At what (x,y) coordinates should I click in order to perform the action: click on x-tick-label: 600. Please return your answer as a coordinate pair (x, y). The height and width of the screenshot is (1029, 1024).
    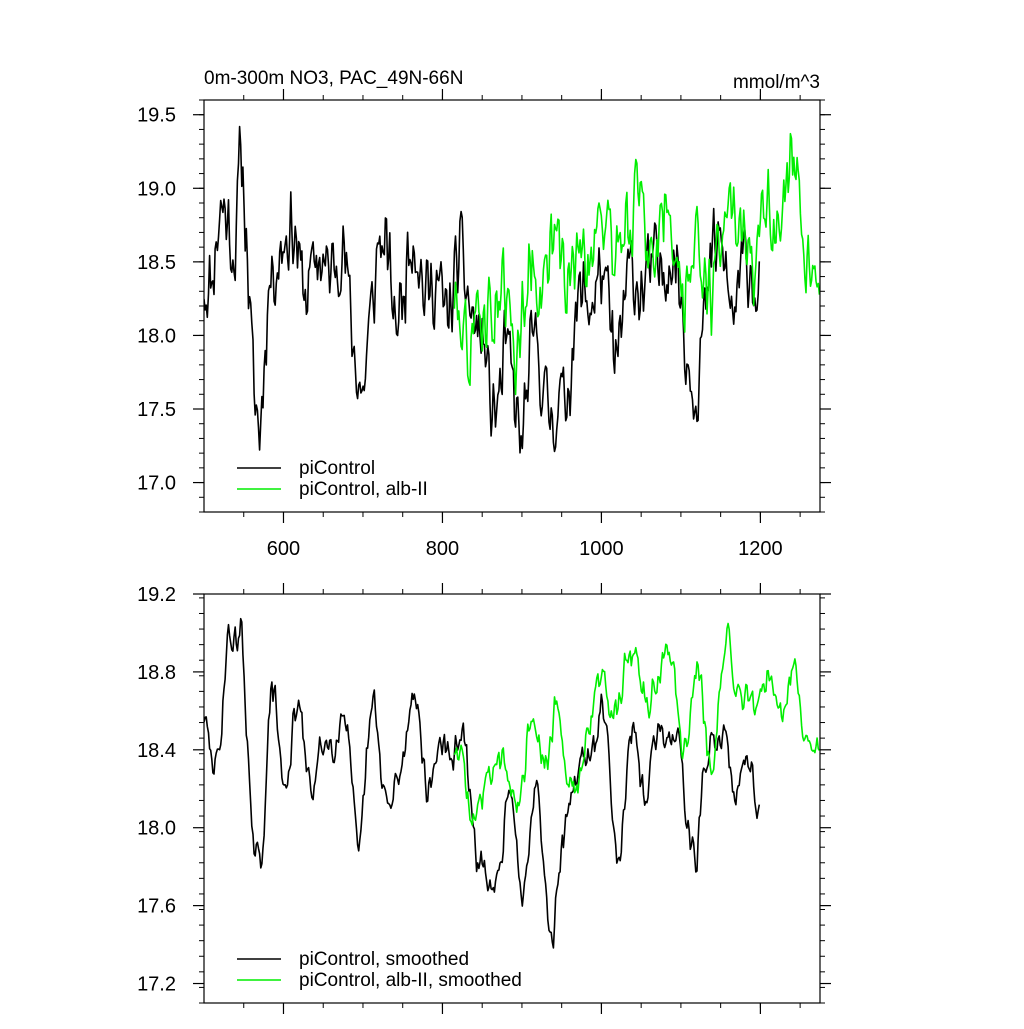
    Looking at the image, I should click on (283, 549).